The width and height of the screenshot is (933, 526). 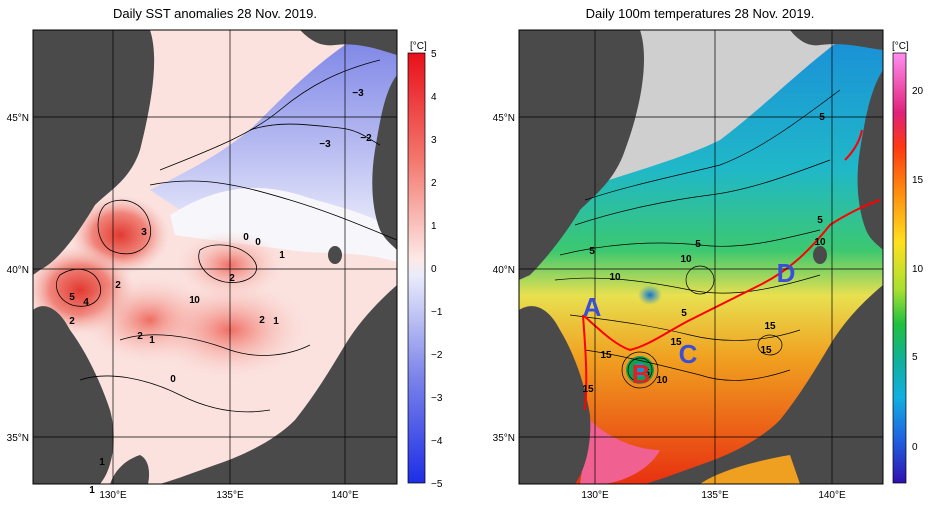 What do you see at coordinates (504, 278) in the screenshot?
I see `right-lat-labels: 45°N 40°N 35°N` at bounding box center [504, 278].